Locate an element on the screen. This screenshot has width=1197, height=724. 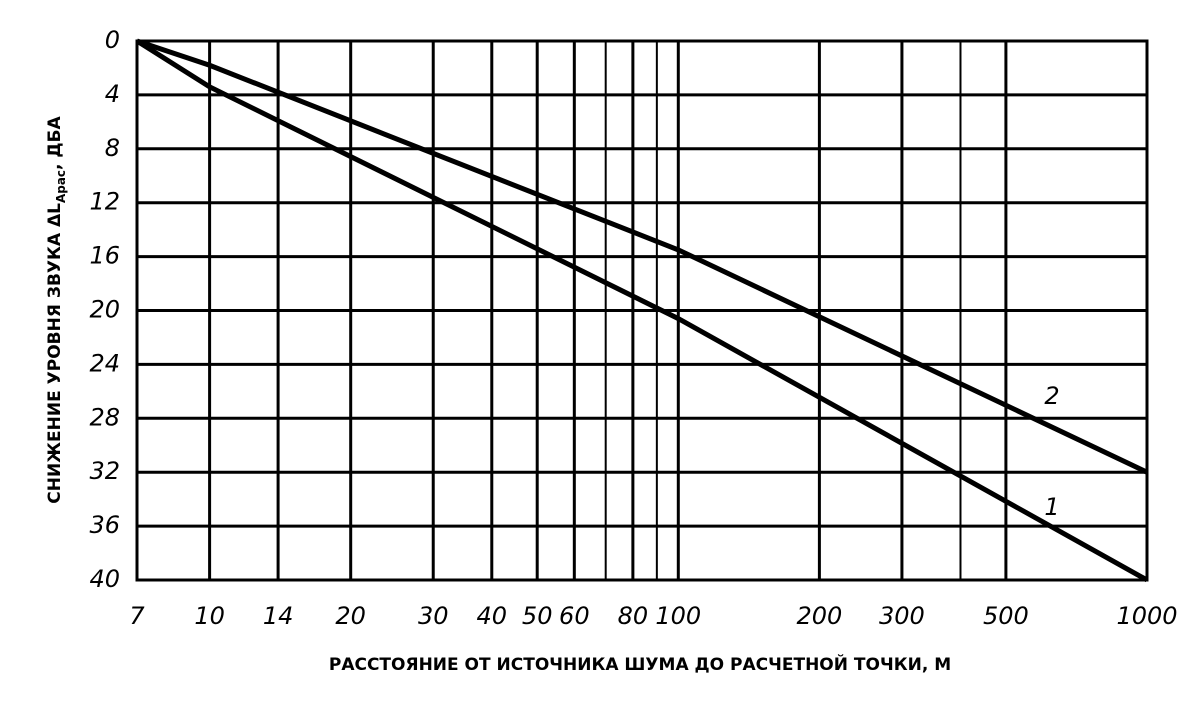
y-tick-label: 40 is located at coordinates (104, 579).